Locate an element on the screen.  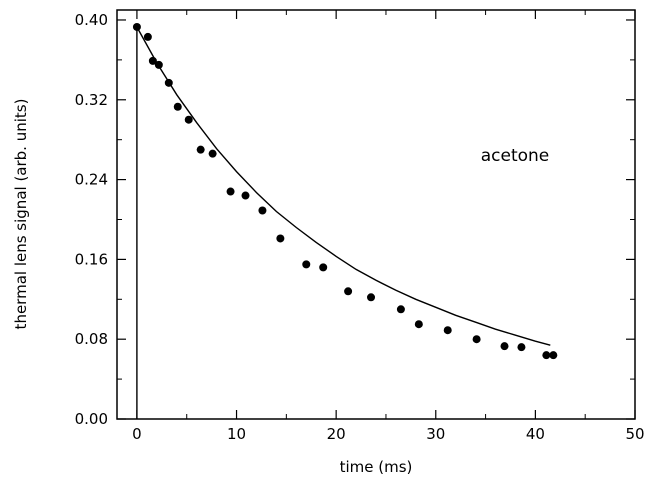
y-tick-label: 0.40 is located at coordinates (91, 20).